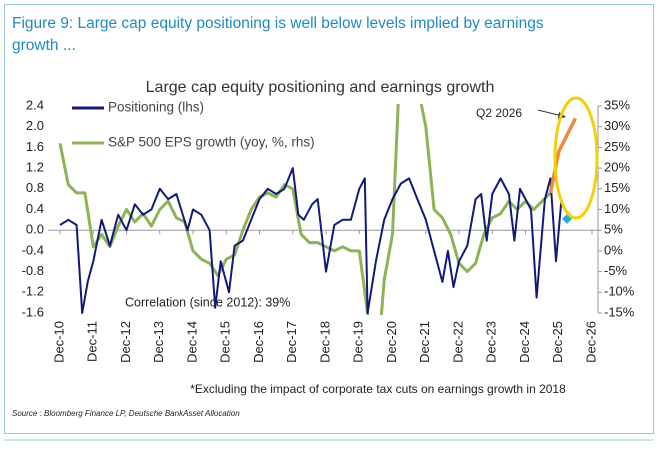 This screenshot has width=659, height=460. What do you see at coordinates (35, 208) in the screenshot?
I see `y-tick-label: 0.4` at bounding box center [35, 208].